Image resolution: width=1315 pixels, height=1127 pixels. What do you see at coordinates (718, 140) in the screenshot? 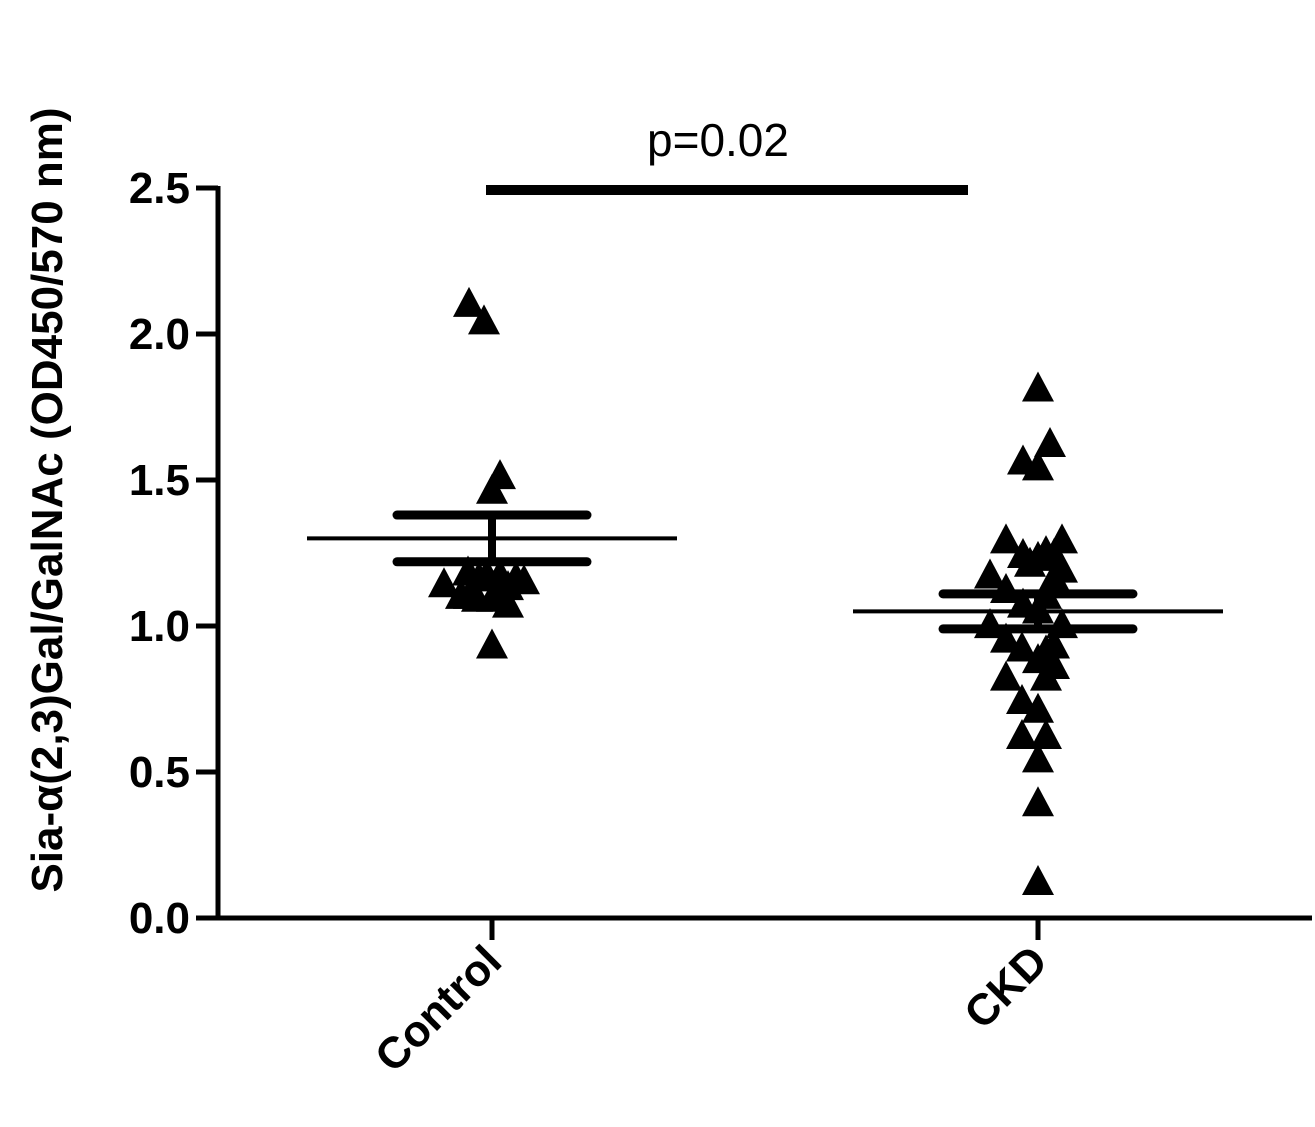
I see `p-value-annotation: p=0.02` at bounding box center [718, 140].